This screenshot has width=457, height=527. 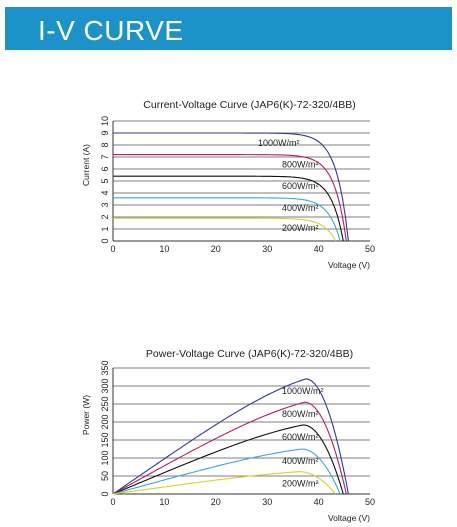 What do you see at coordinates (105, 403) in the screenshot?
I see `pv-y-tick-label: 250` at bounding box center [105, 403].